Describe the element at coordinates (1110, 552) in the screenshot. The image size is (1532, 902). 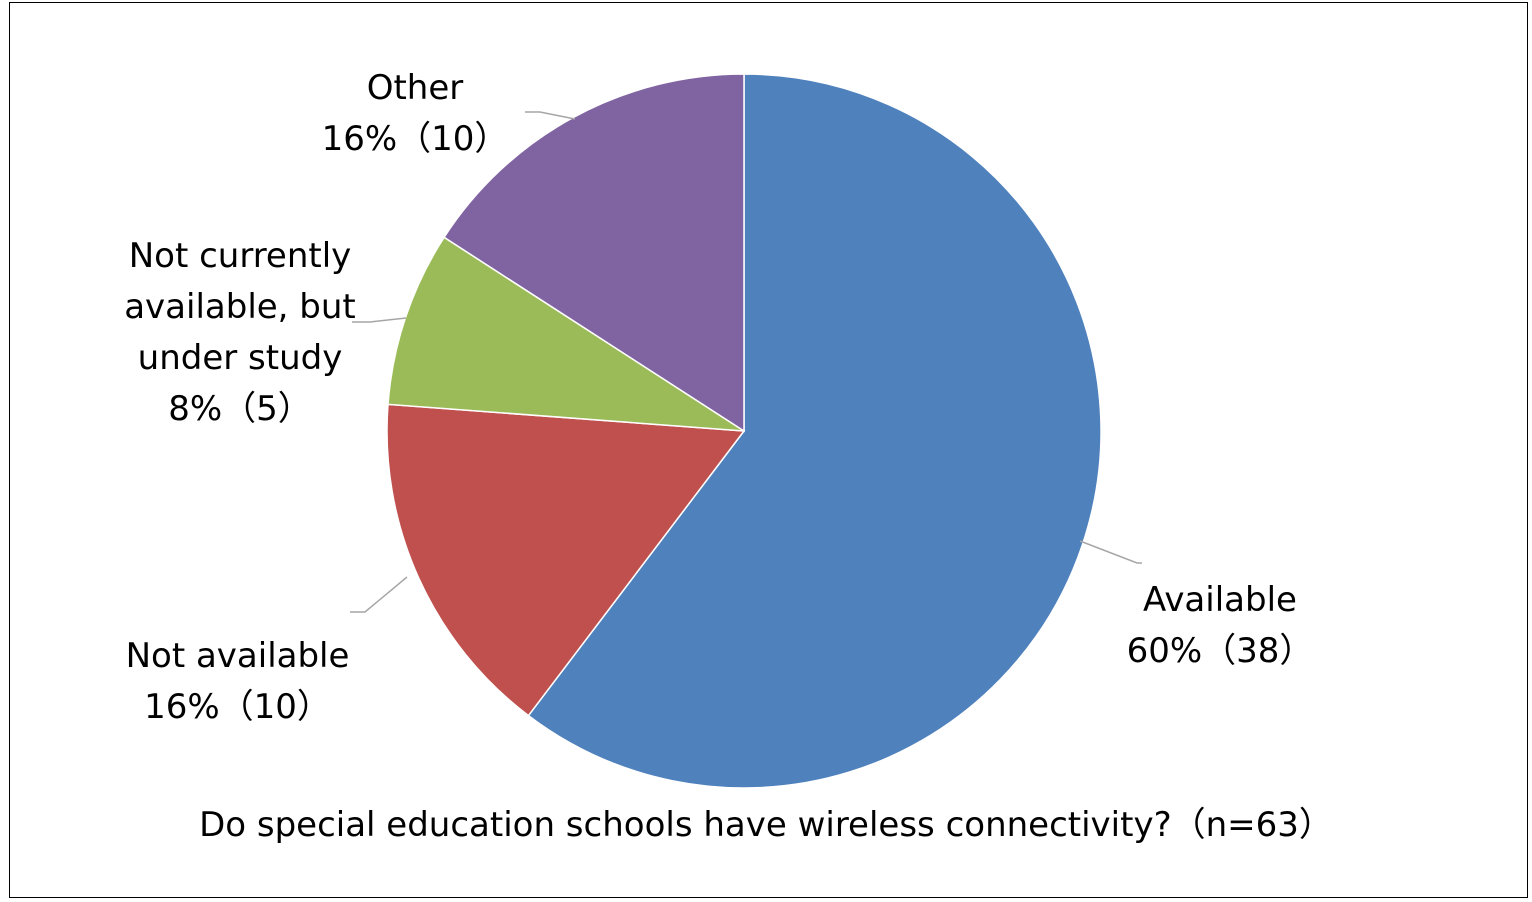
I see `leader-line-available` at that location.